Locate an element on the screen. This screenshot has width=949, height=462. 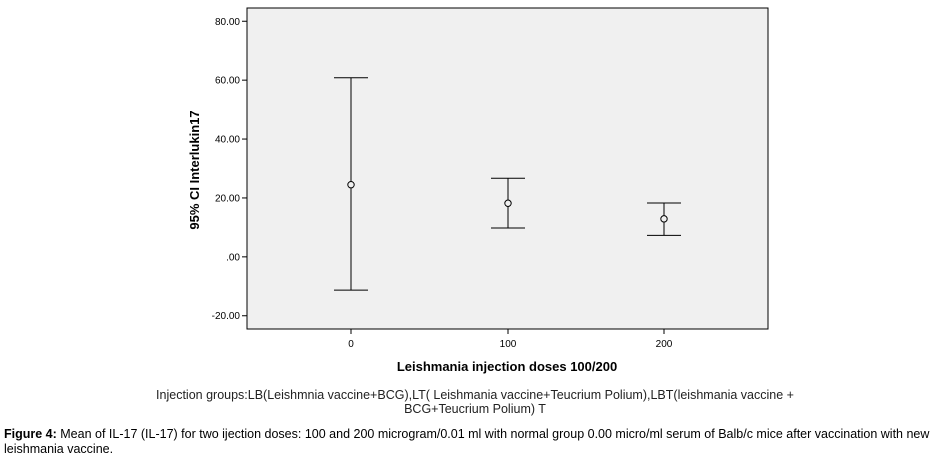
x-tick-label: 200 is located at coordinates (664, 344).